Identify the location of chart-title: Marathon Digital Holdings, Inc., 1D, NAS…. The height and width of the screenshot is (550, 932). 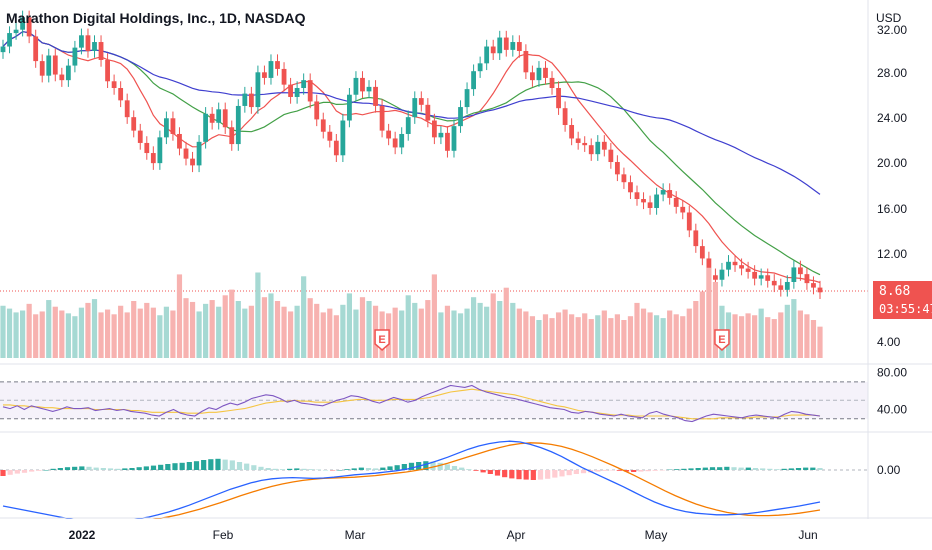
(156, 18).